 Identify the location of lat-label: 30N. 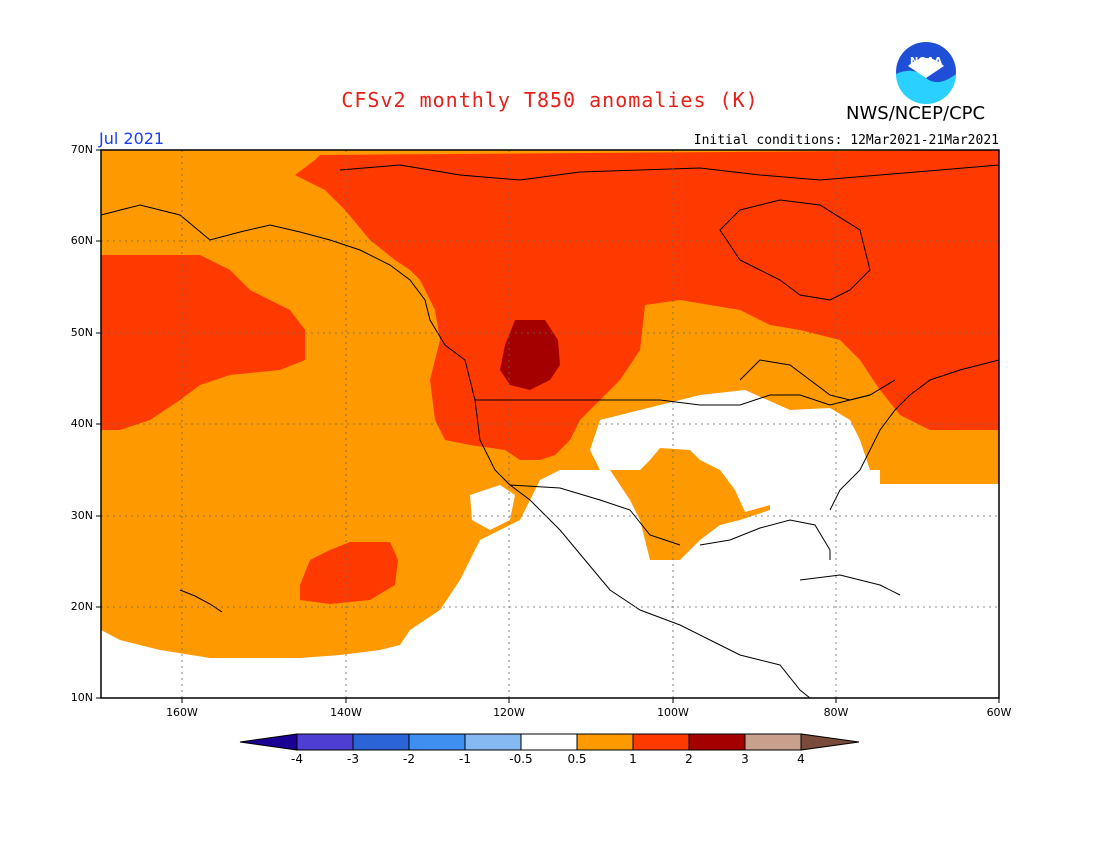
(81, 515).